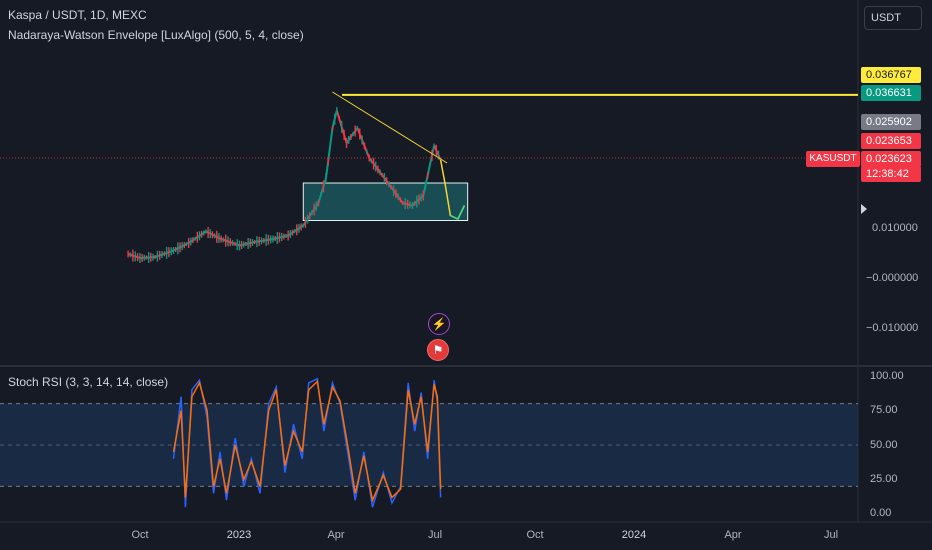 This screenshot has width=932, height=550. What do you see at coordinates (438, 350) in the screenshot?
I see `us-flag-icon: ⚑` at bounding box center [438, 350].